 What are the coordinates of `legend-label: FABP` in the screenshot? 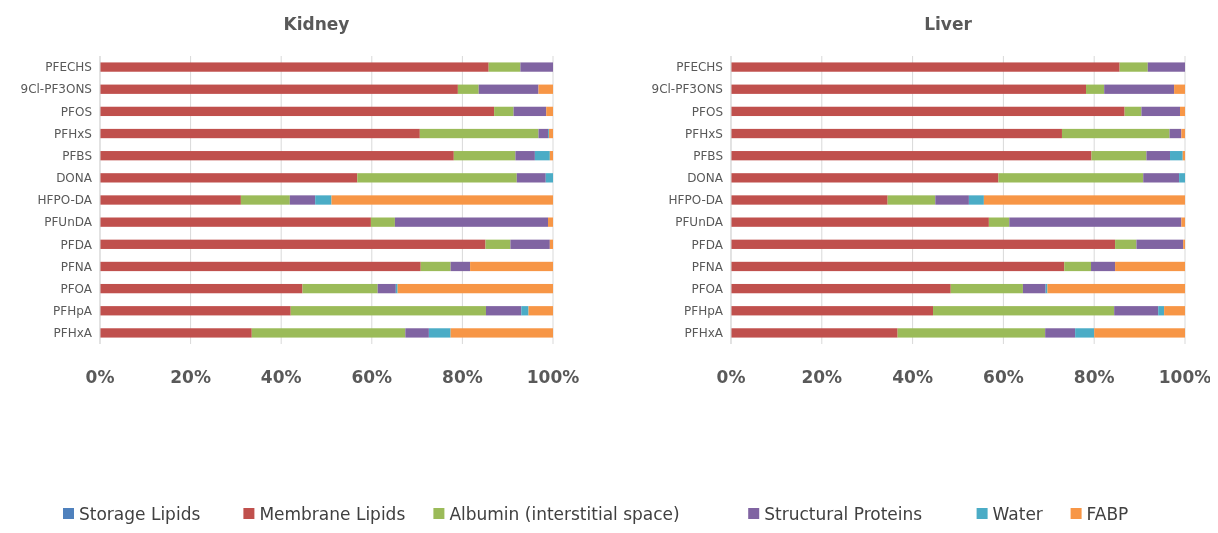 It's located at (1107, 513).